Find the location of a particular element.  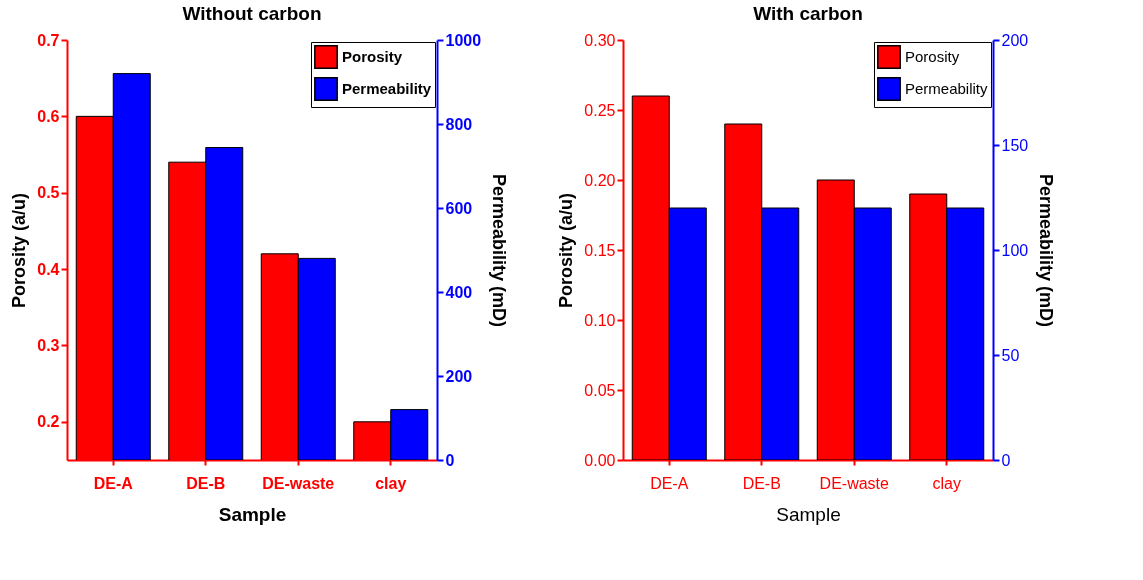

y-tick-label: 0.2 is located at coordinates (48, 422).